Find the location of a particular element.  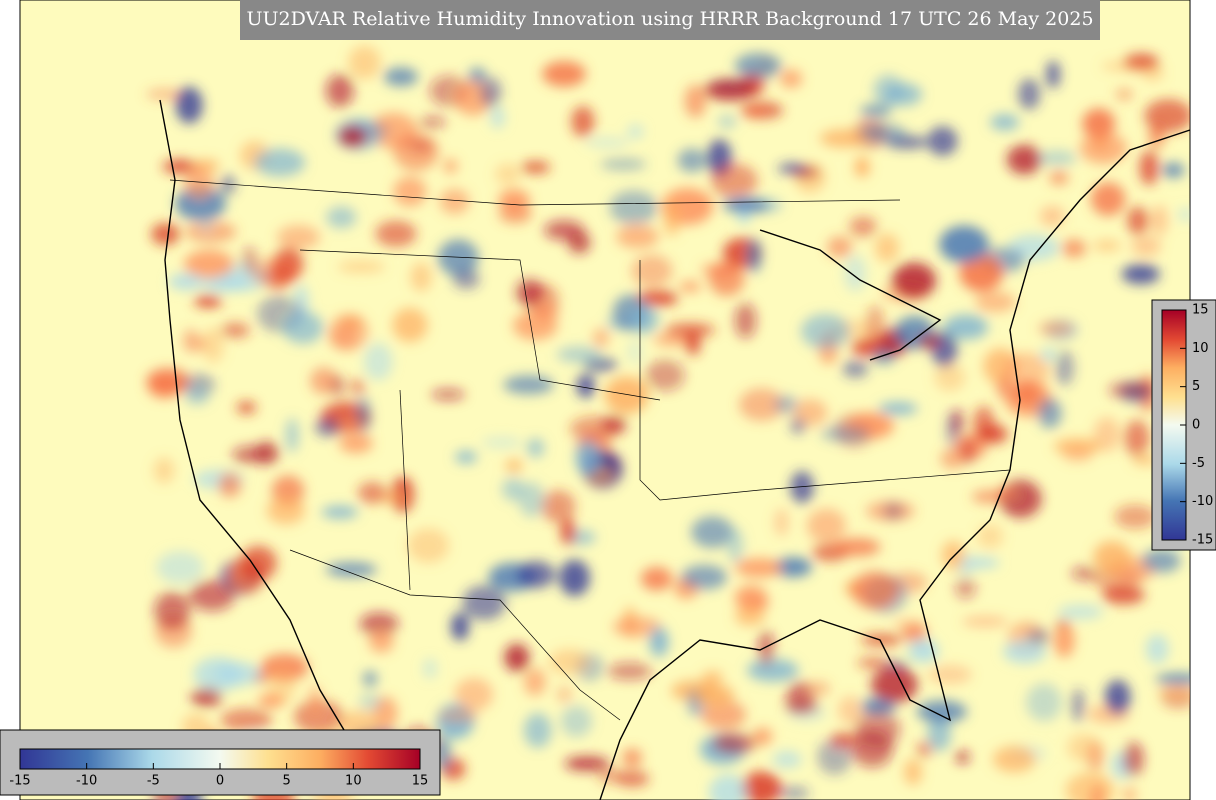

title-box is located at coordinates (670, 20).